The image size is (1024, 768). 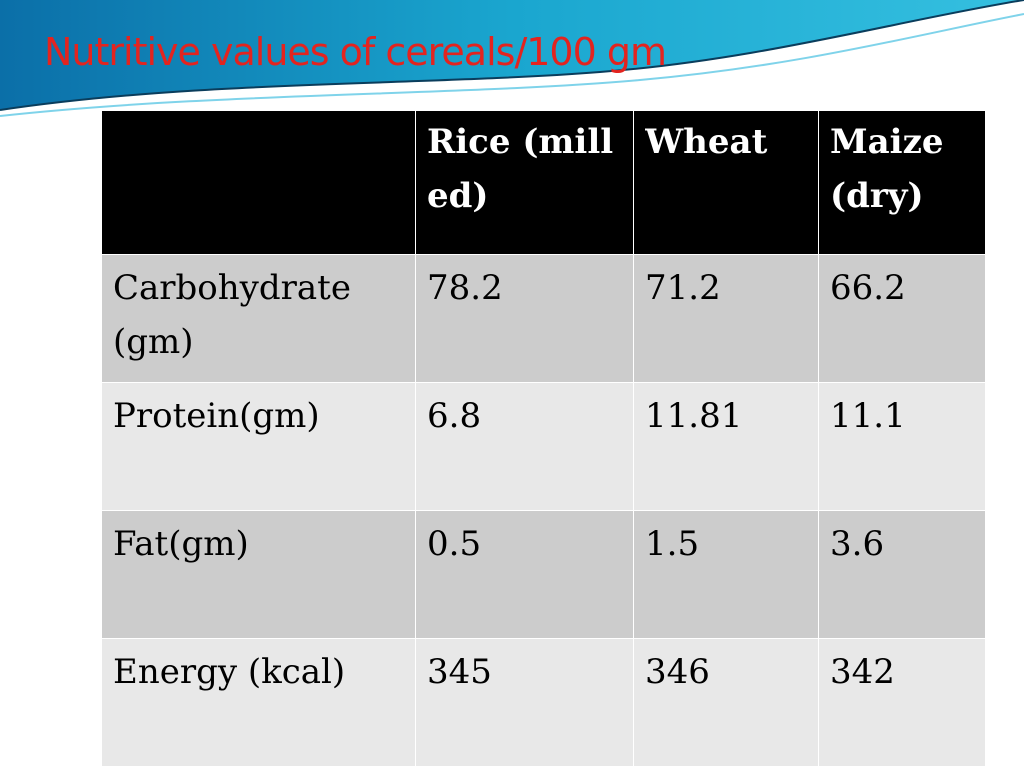 I want to click on table-row: Energy (kcal) 345 346 342, so click(x=543, y=702).